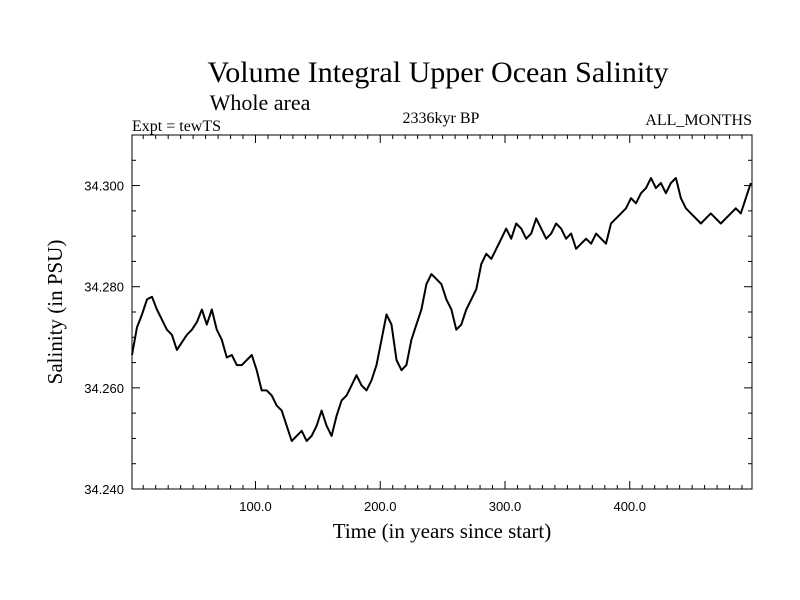 The width and height of the screenshot is (800, 600). I want to click on x-tick-label: 300.0, so click(505, 506).